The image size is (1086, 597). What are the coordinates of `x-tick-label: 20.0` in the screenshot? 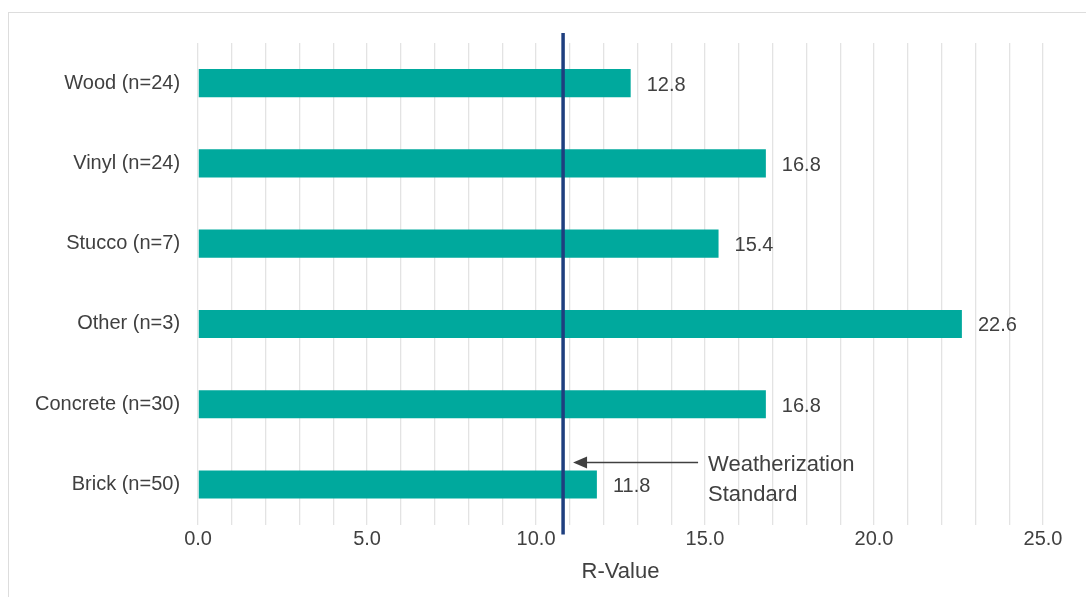 It's located at (874, 538).